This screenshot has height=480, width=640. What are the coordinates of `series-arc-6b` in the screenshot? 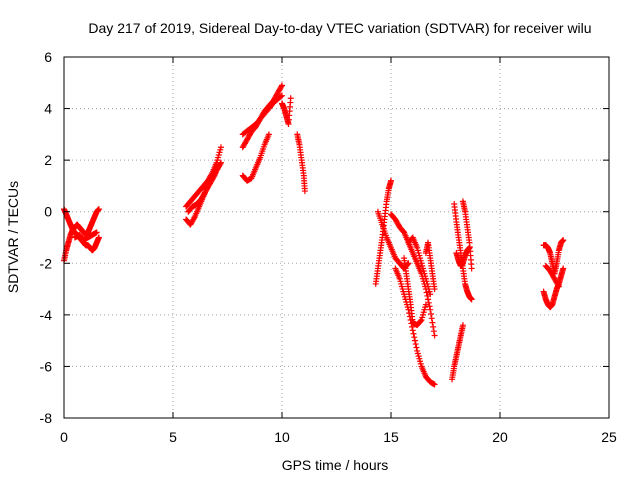 It's located at (553, 288).